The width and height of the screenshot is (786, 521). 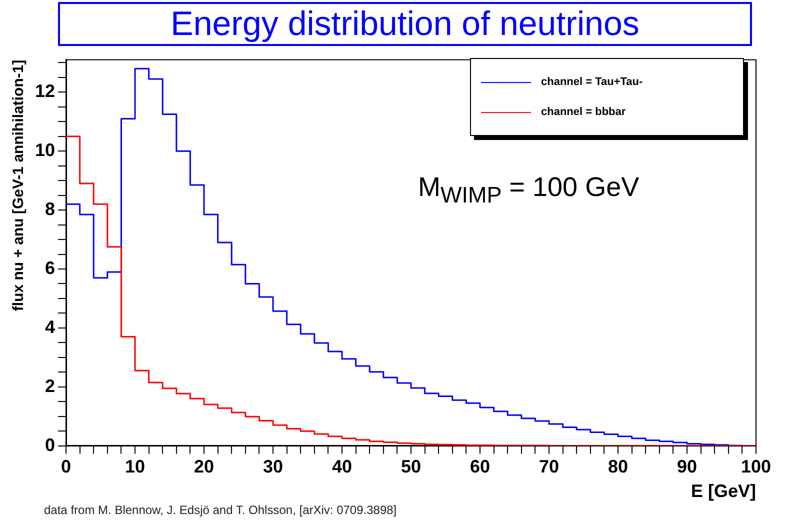 What do you see at coordinates (220, 510) in the screenshot?
I see `text: data from M. Blennow, J. Edsjö and T. Ohlsson, [arXiv: 0709.3898]` at bounding box center [220, 510].